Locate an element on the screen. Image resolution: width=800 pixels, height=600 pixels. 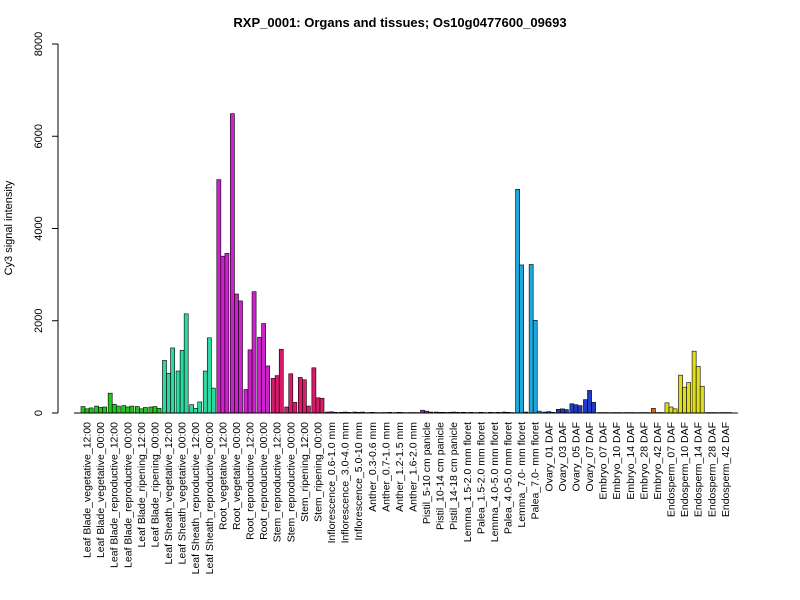
x-category-label: Stem_reproductive_12:00 is located at coordinates (278, 482).